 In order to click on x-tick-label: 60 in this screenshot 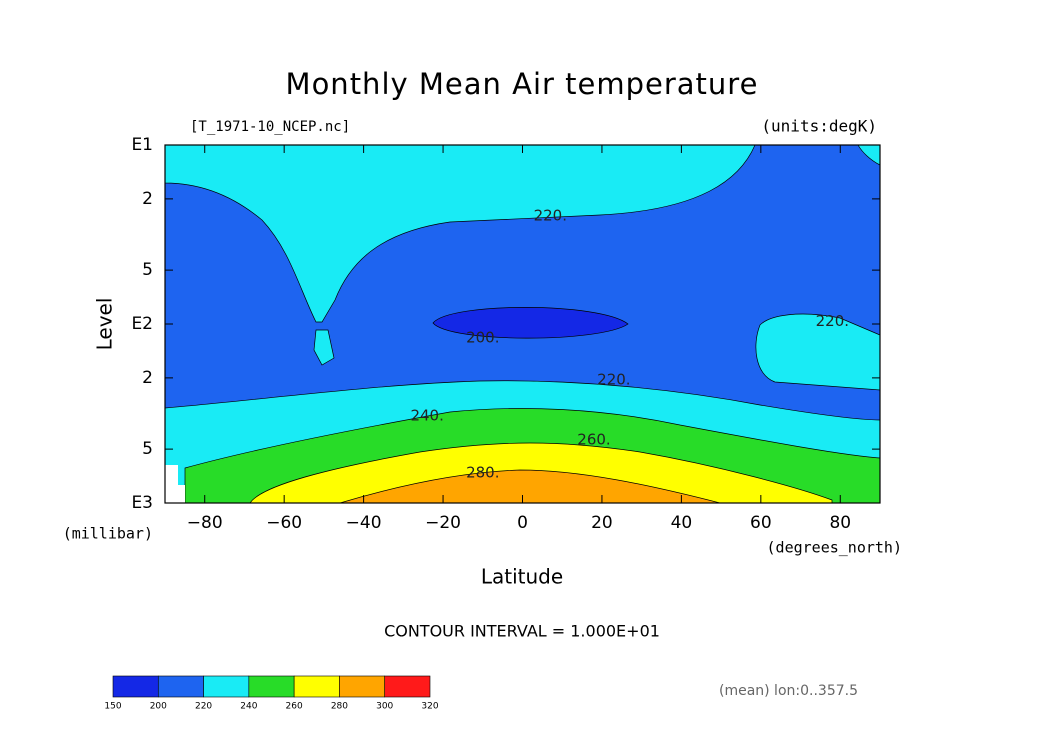, I will do `click(761, 523)`.